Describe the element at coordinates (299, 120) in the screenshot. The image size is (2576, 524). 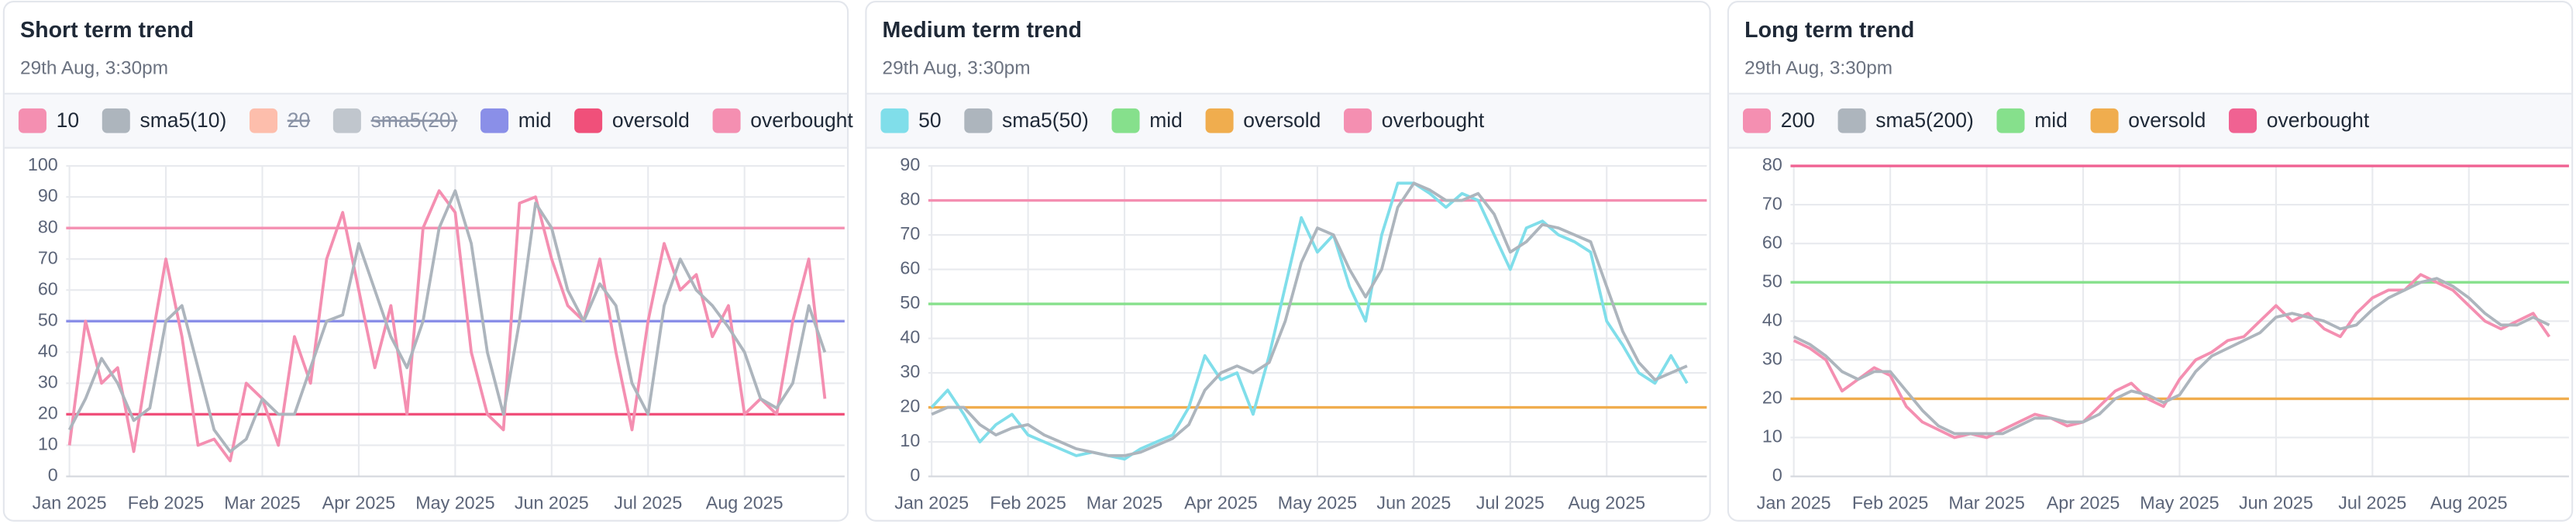
I see `legend-label: 20` at that location.